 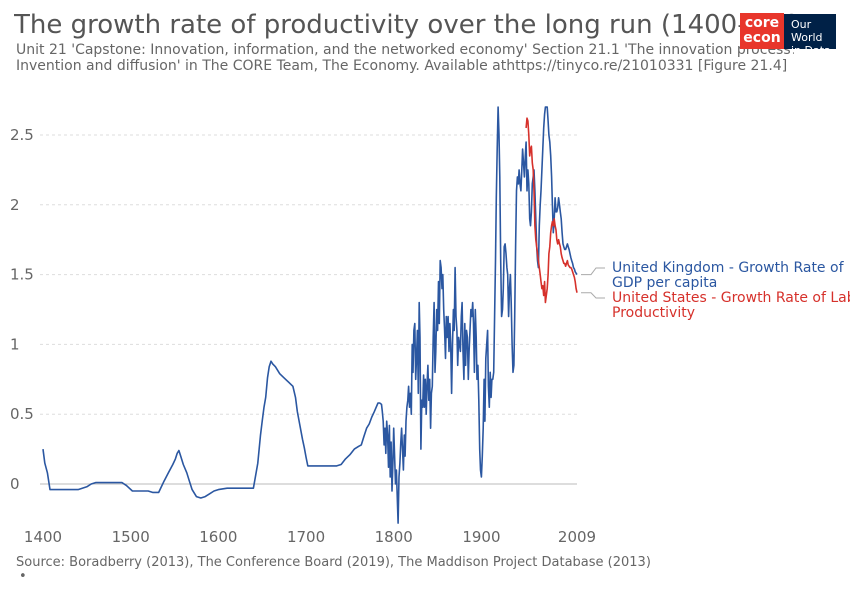 I want to click on core-econ-logo: core econ, so click(x=762, y=31).